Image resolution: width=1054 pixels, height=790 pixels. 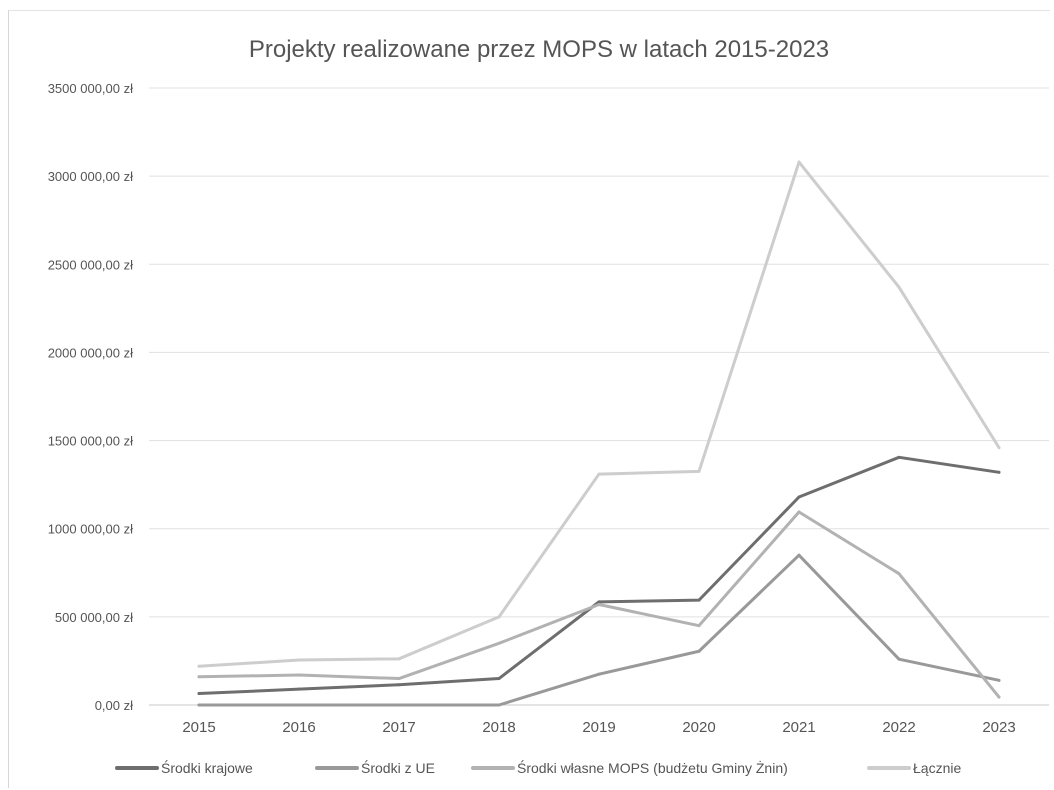 I want to click on legend-label: Środki krajowe, so click(x=207, y=767).